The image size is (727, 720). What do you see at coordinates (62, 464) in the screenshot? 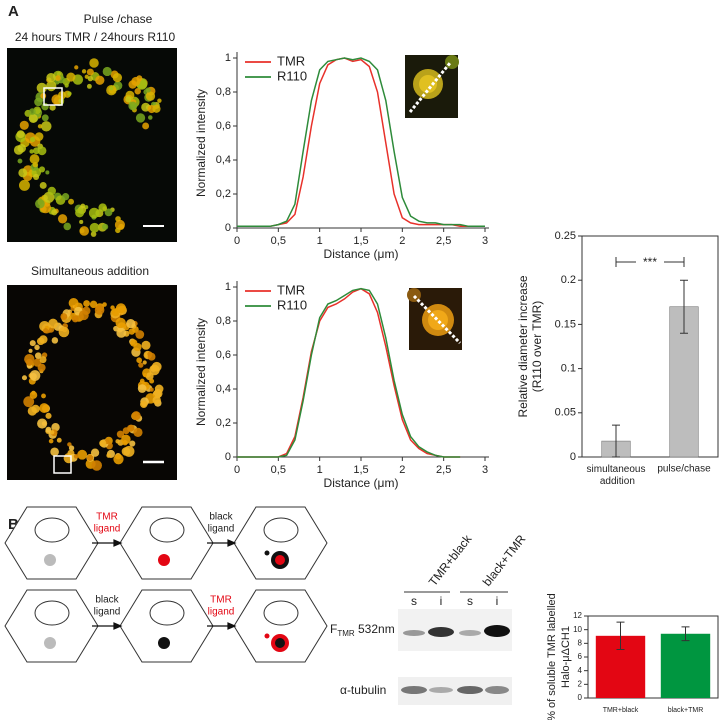
I see `roi-box` at bounding box center [62, 464].